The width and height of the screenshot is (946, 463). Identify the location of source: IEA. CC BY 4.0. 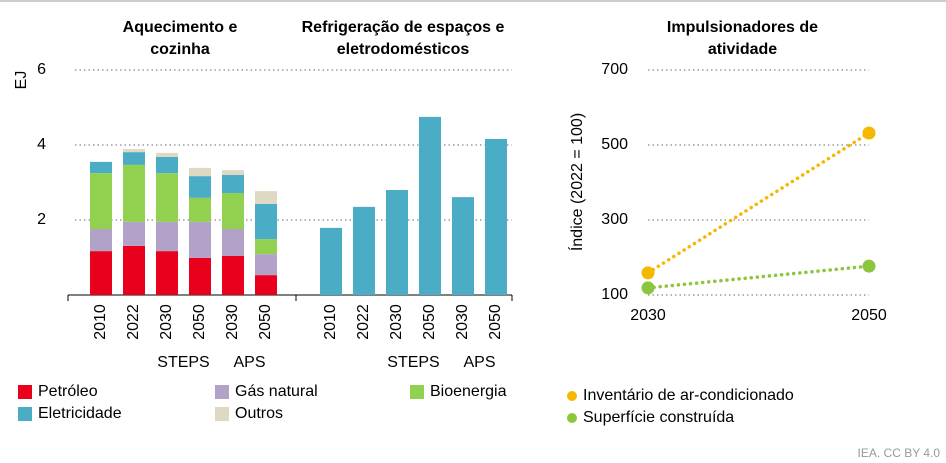
(899, 453).